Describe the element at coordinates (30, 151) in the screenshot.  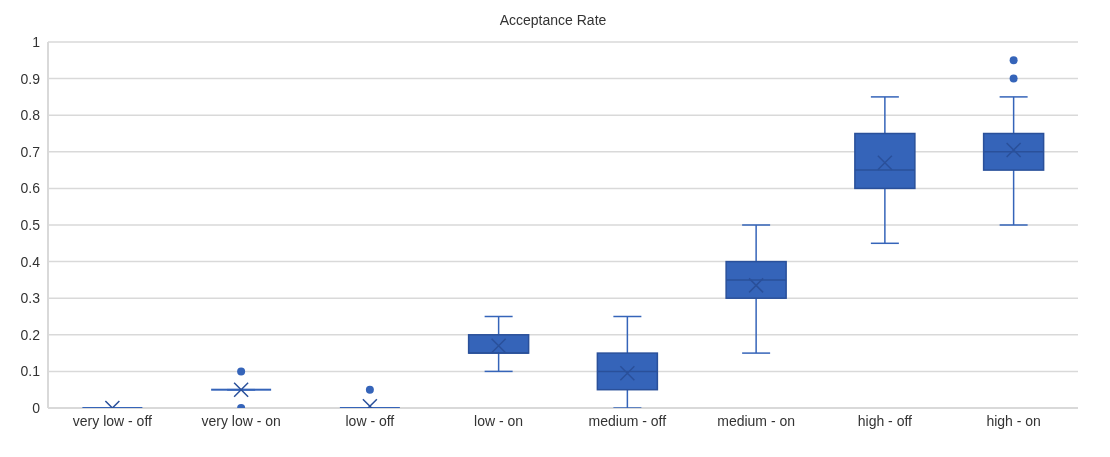
I see `y-tick-label: 0.7` at that location.